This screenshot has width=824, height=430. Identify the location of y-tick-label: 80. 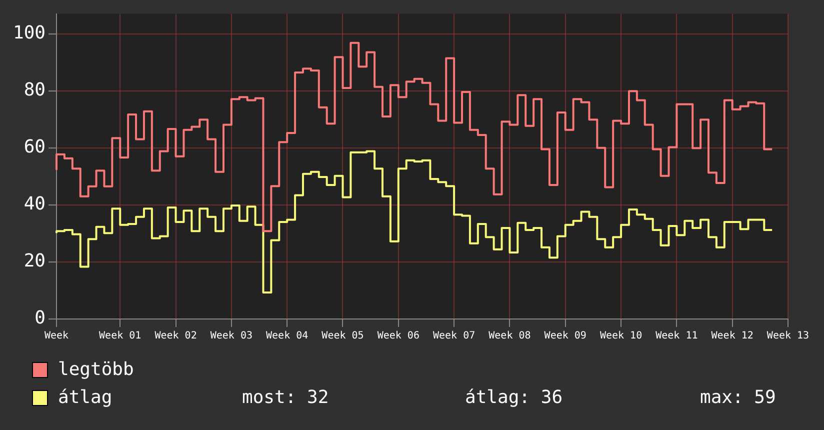
(35, 89).